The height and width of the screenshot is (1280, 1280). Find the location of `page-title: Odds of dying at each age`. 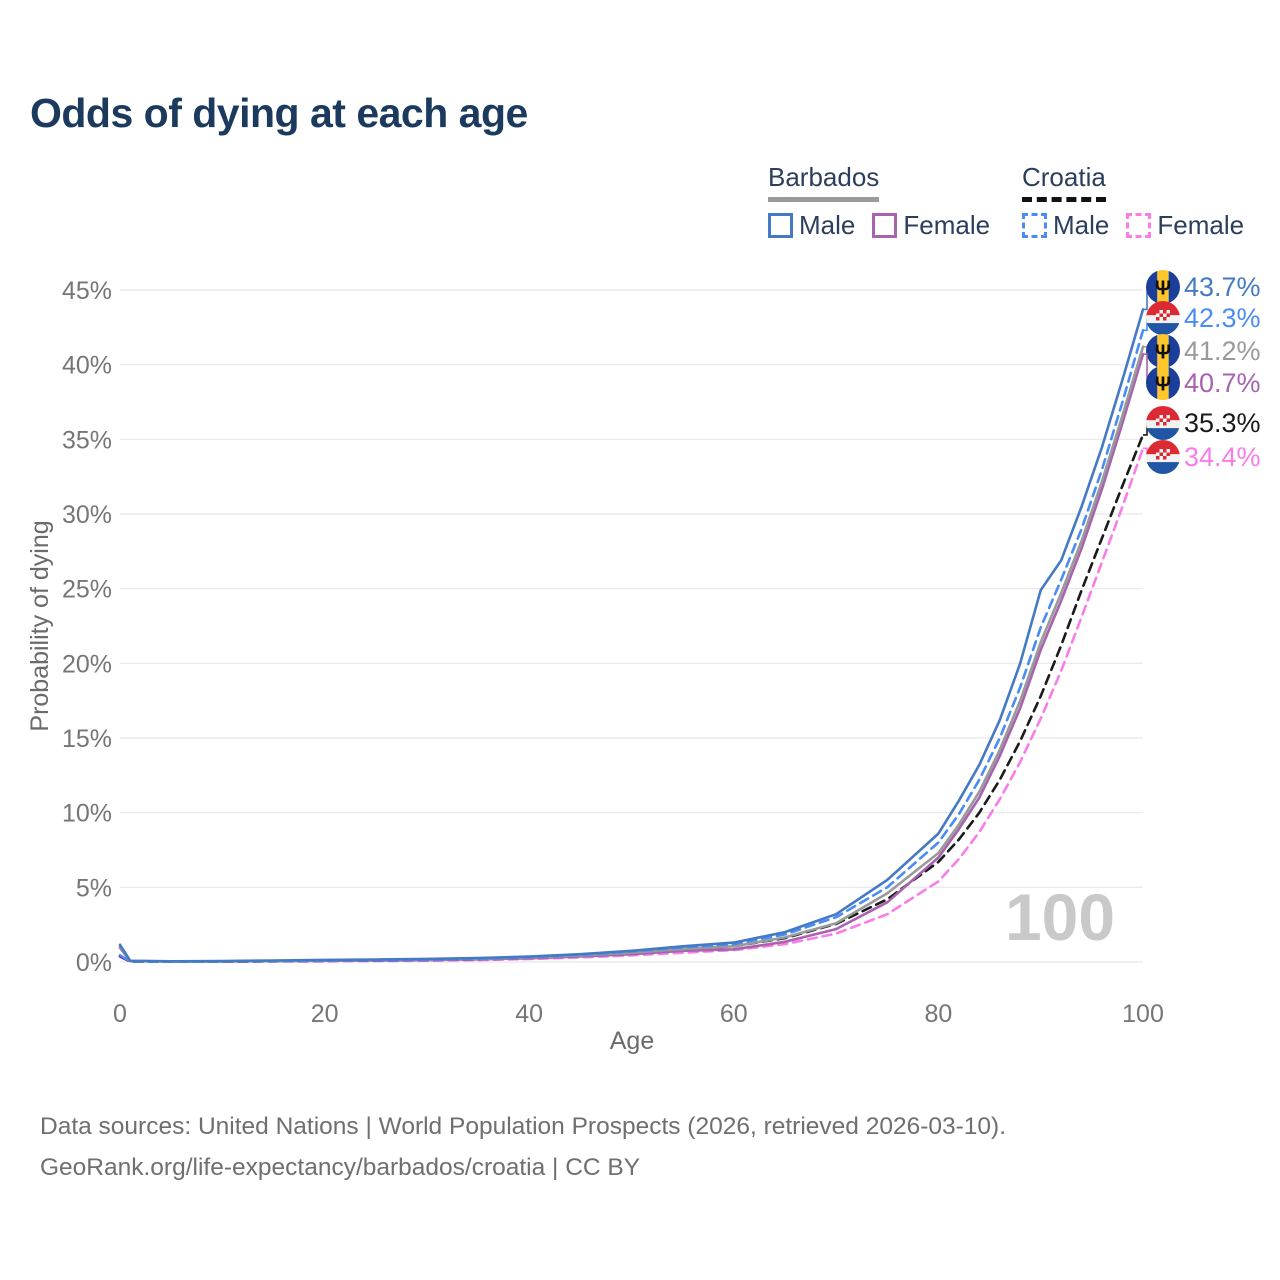

page-title: Odds of dying at each age is located at coordinates (279, 113).